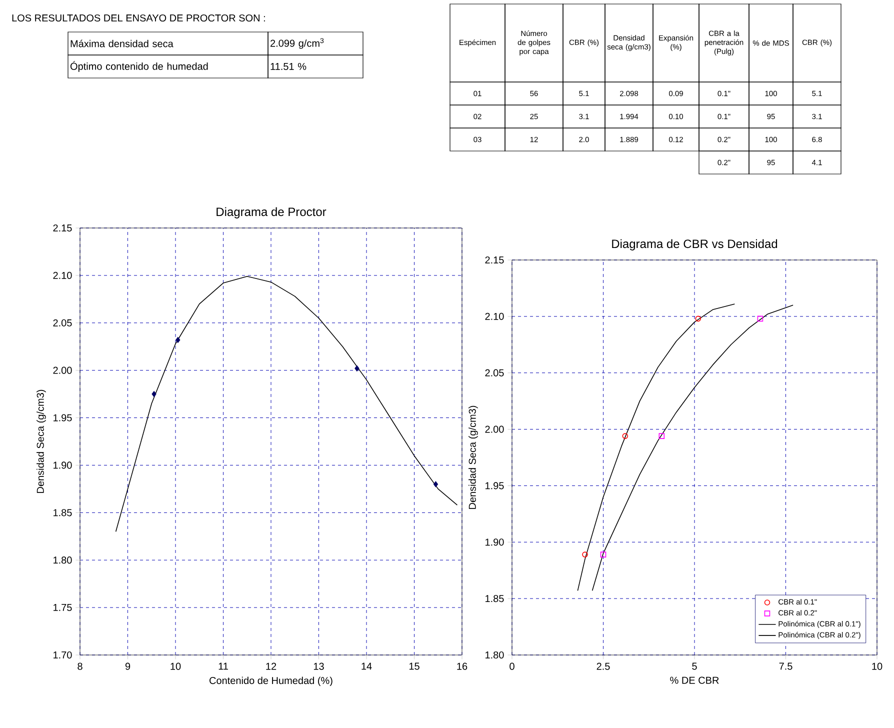  Describe the element at coordinates (139, 66) in the screenshot. I see `text: Óptimo contenido de humedad` at that location.